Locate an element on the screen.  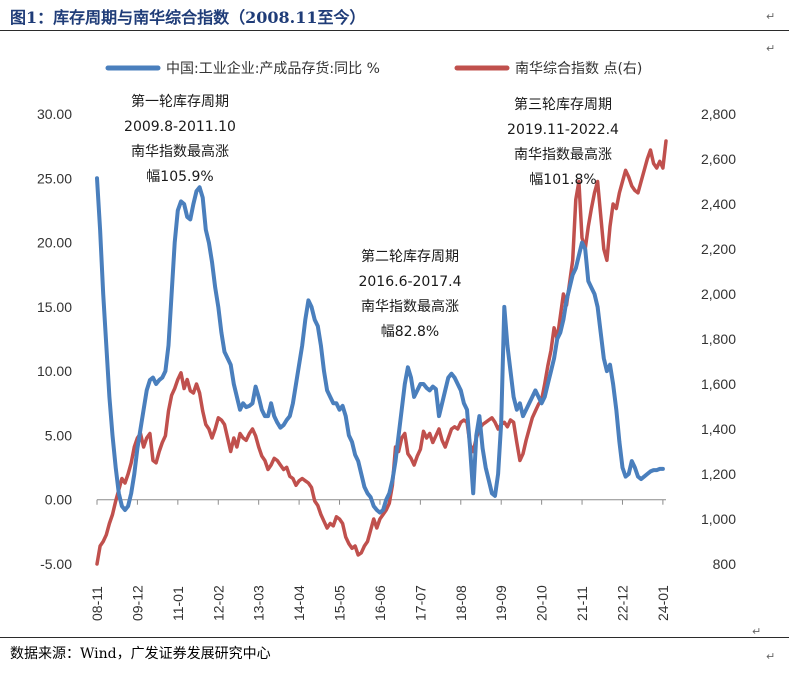
y-left-tick-label: 0.00 is located at coordinates (58, 500).